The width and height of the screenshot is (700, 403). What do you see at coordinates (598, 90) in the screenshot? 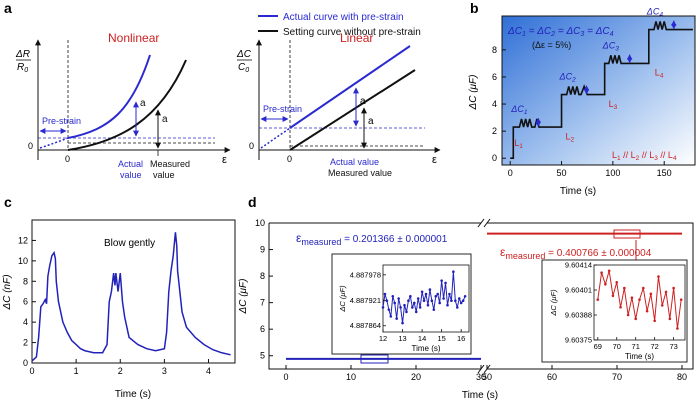
I see `panel-b-plot-area` at bounding box center [598, 90].